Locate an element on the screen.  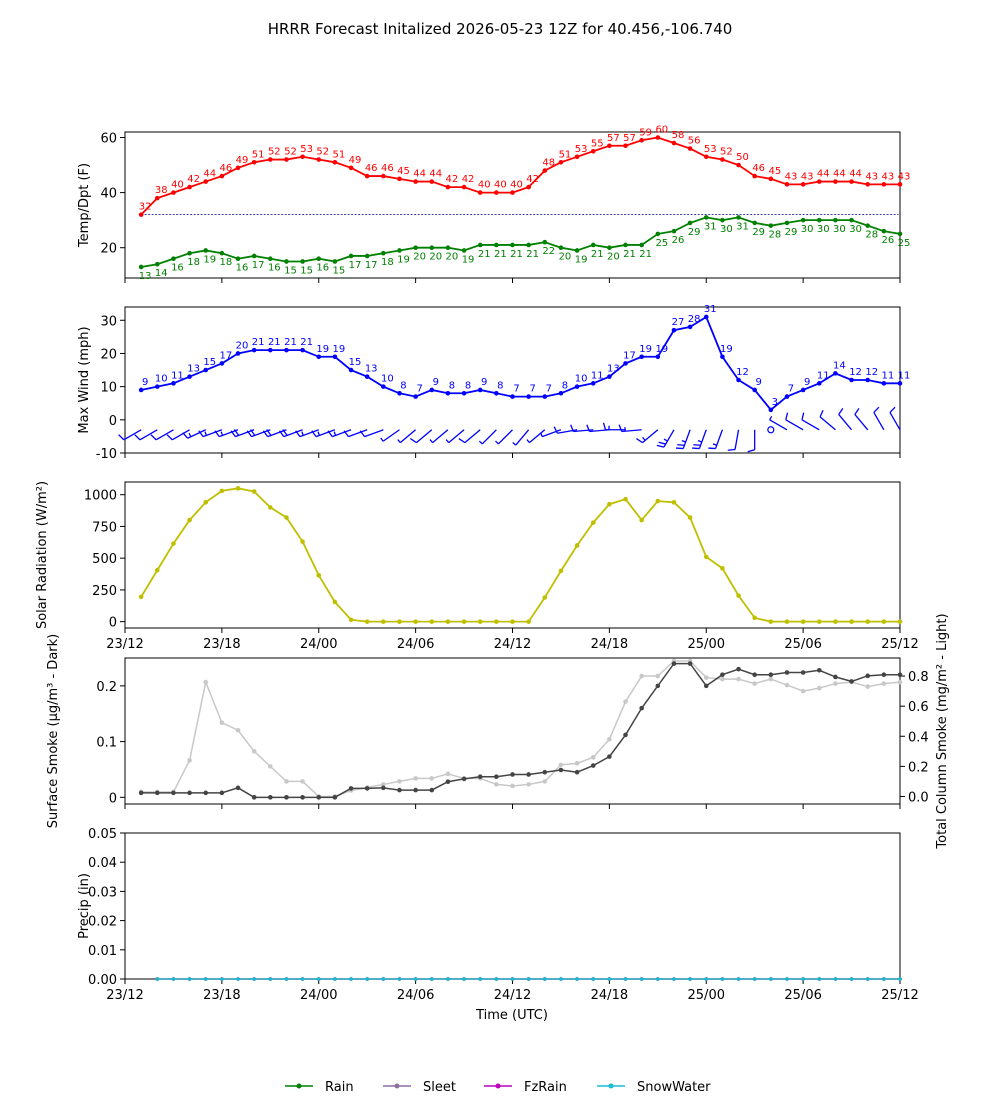
y-tick-label: 250 is located at coordinates (104, 591).